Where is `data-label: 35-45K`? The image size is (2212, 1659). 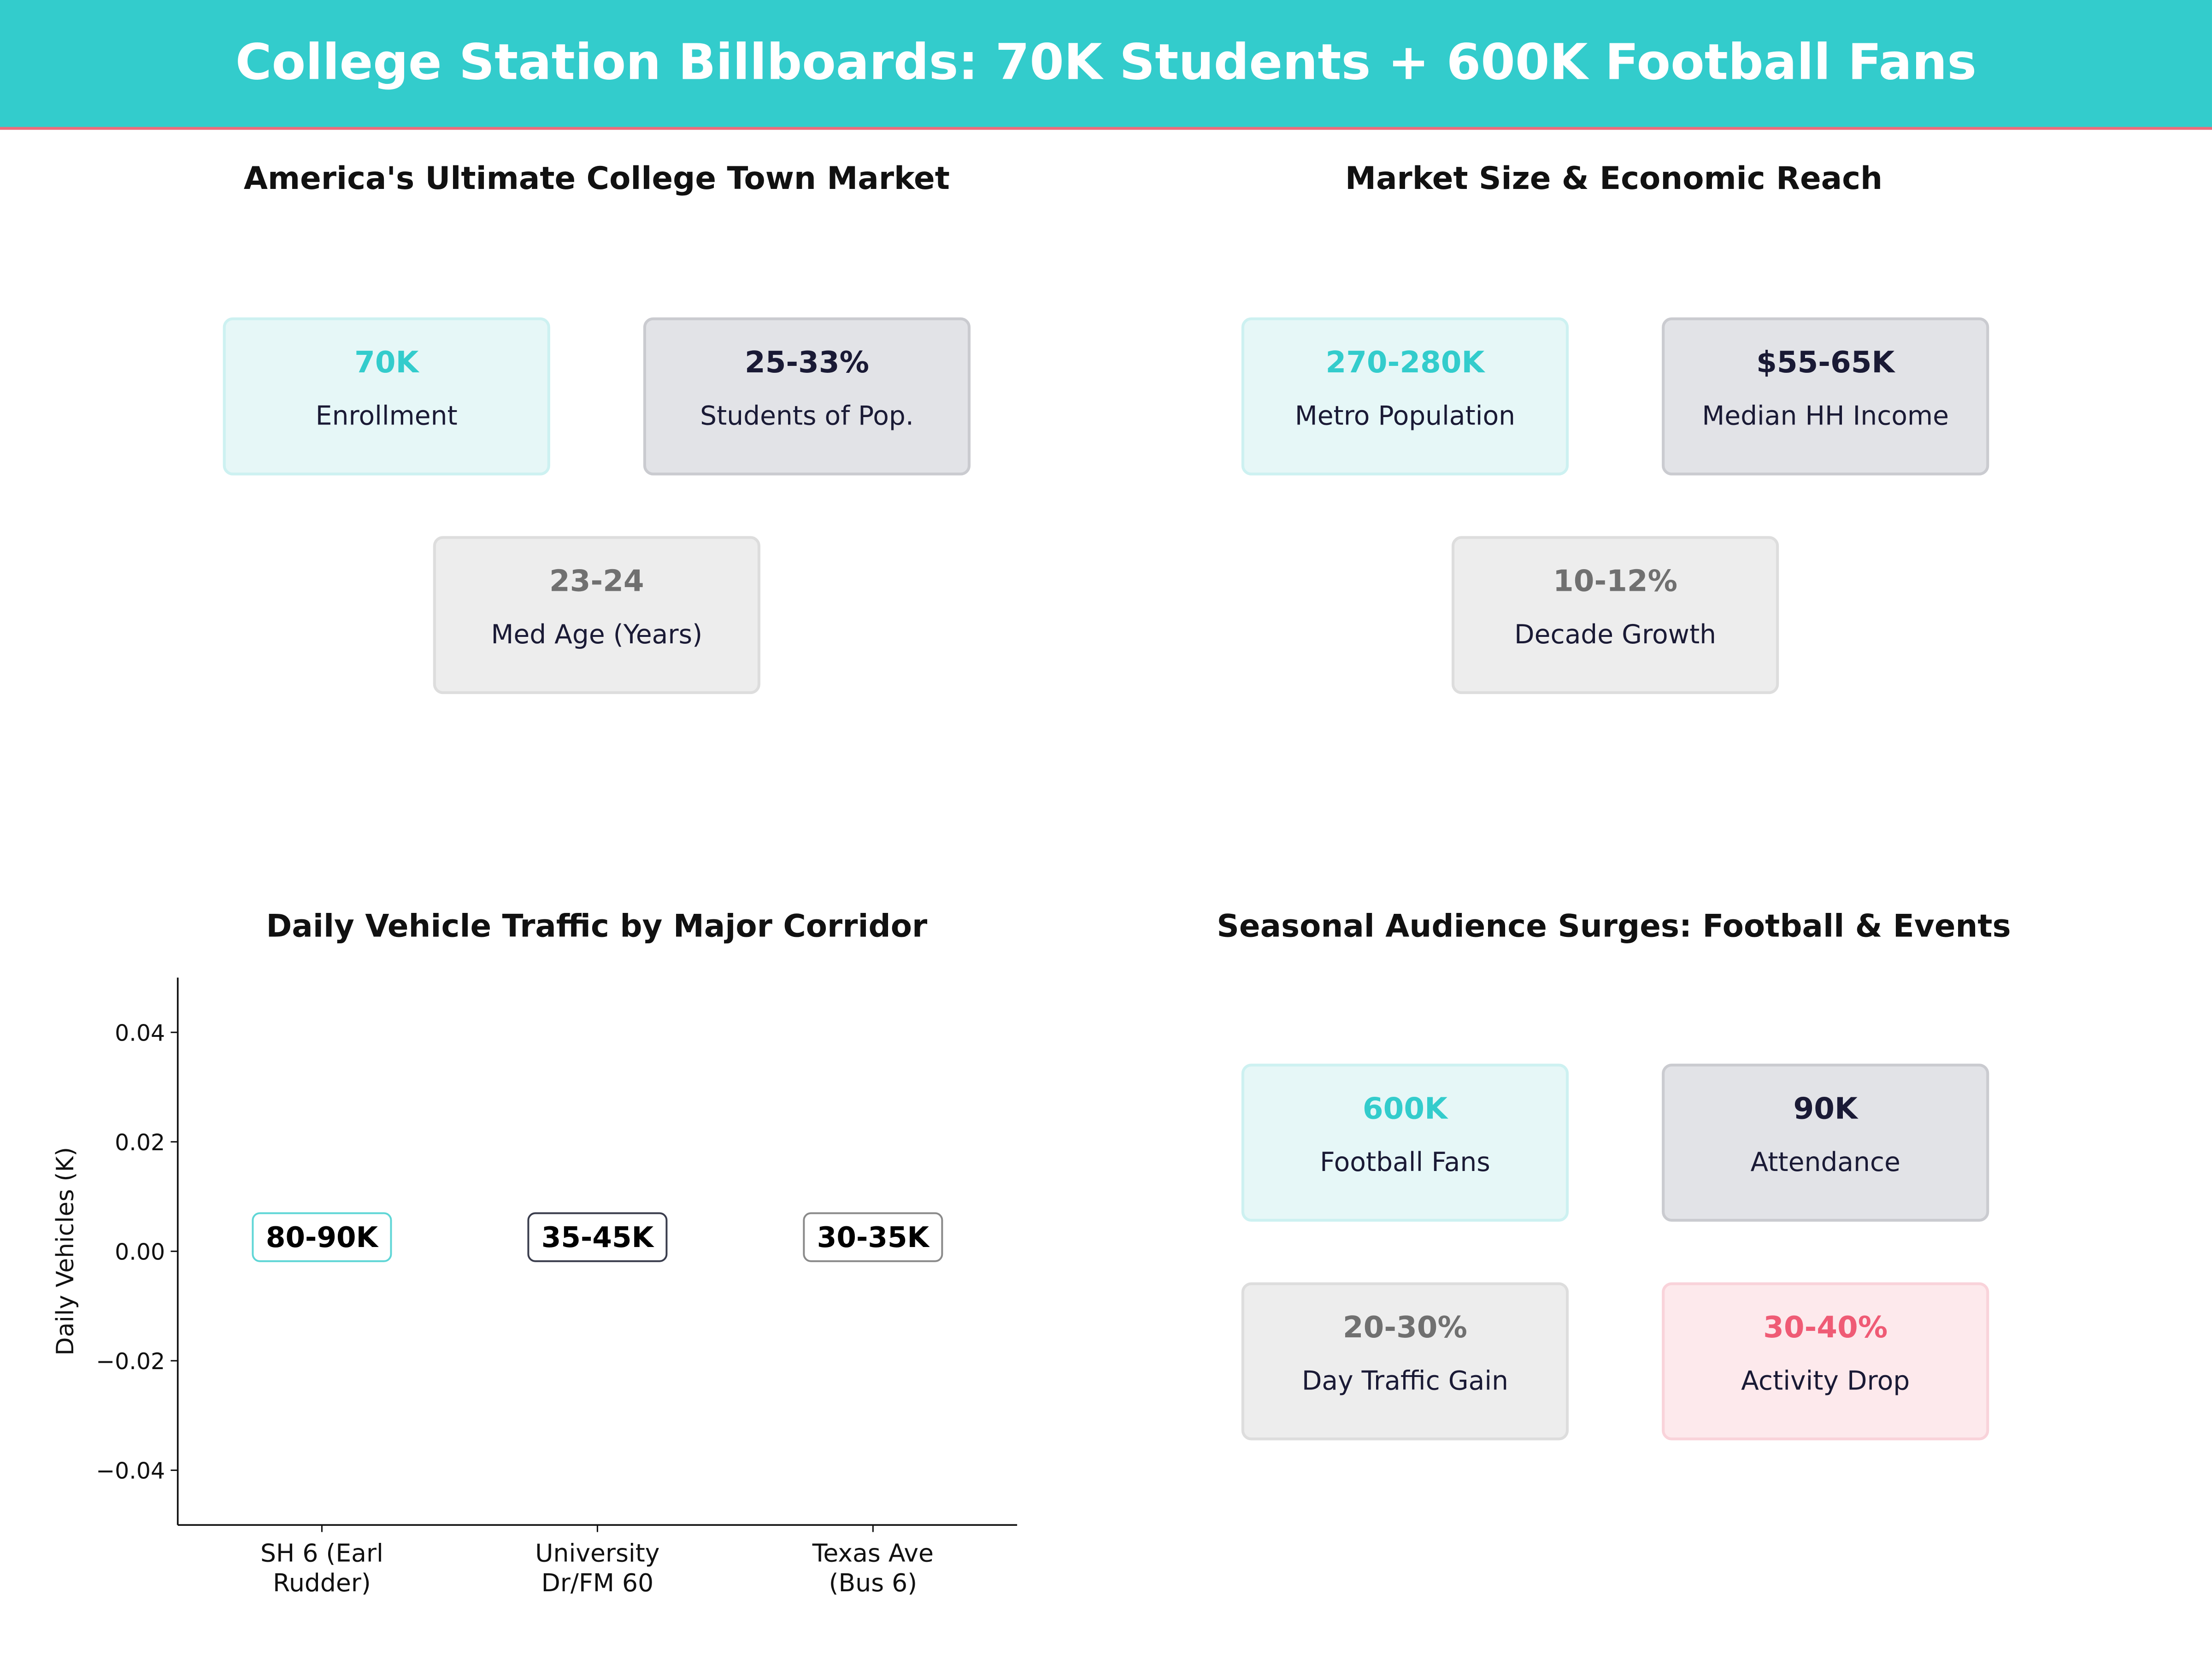 data-label: 35-45K is located at coordinates (598, 1237).